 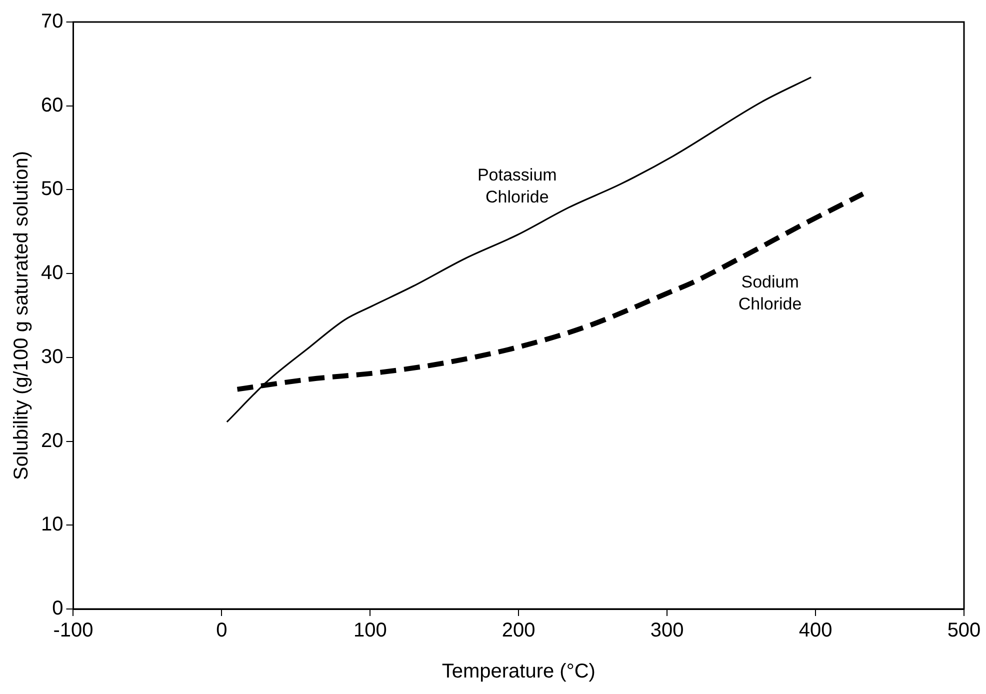 I want to click on y-tick-label: 20, so click(x=52, y=441).